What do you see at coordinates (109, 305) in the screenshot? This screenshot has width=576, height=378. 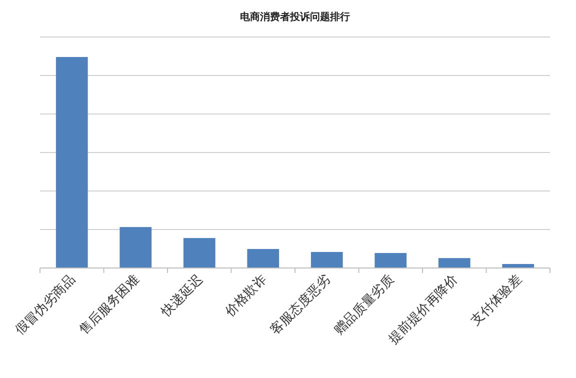 I see `x-tick-label: 售后服务困难` at bounding box center [109, 305].